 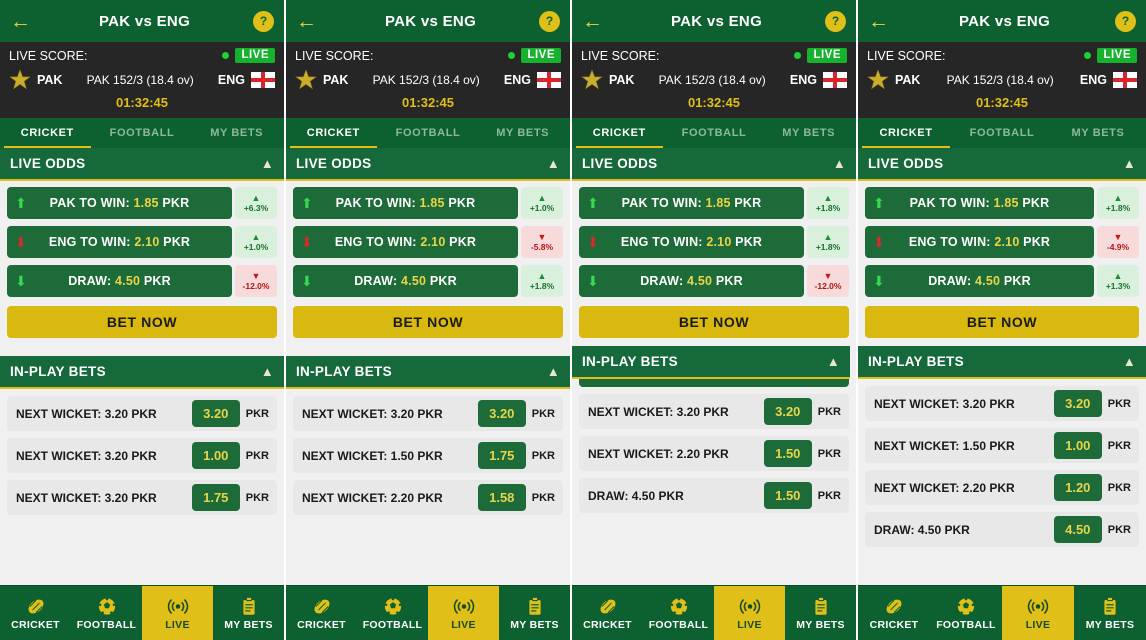 What do you see at coordinates (714, 453) in the screenshot?
I see `inplay-bet-row: NEXT WICKET: 2.20 PKR 1.50 PKR` at bounding box center [714, 453].